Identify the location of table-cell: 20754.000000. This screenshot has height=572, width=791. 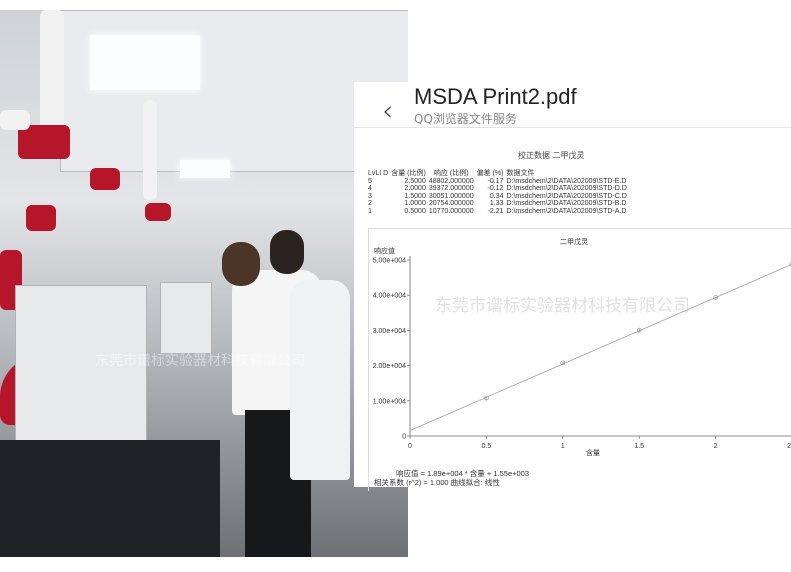
(451, 203).